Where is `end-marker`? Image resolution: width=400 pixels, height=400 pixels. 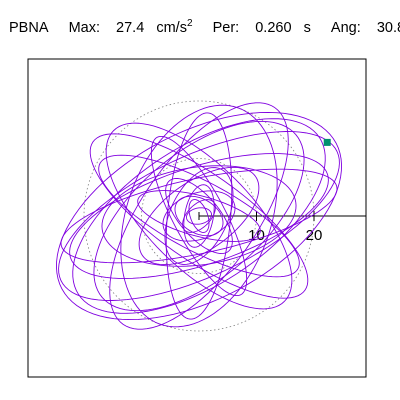
end-marker is located at coordinates (327, 142).